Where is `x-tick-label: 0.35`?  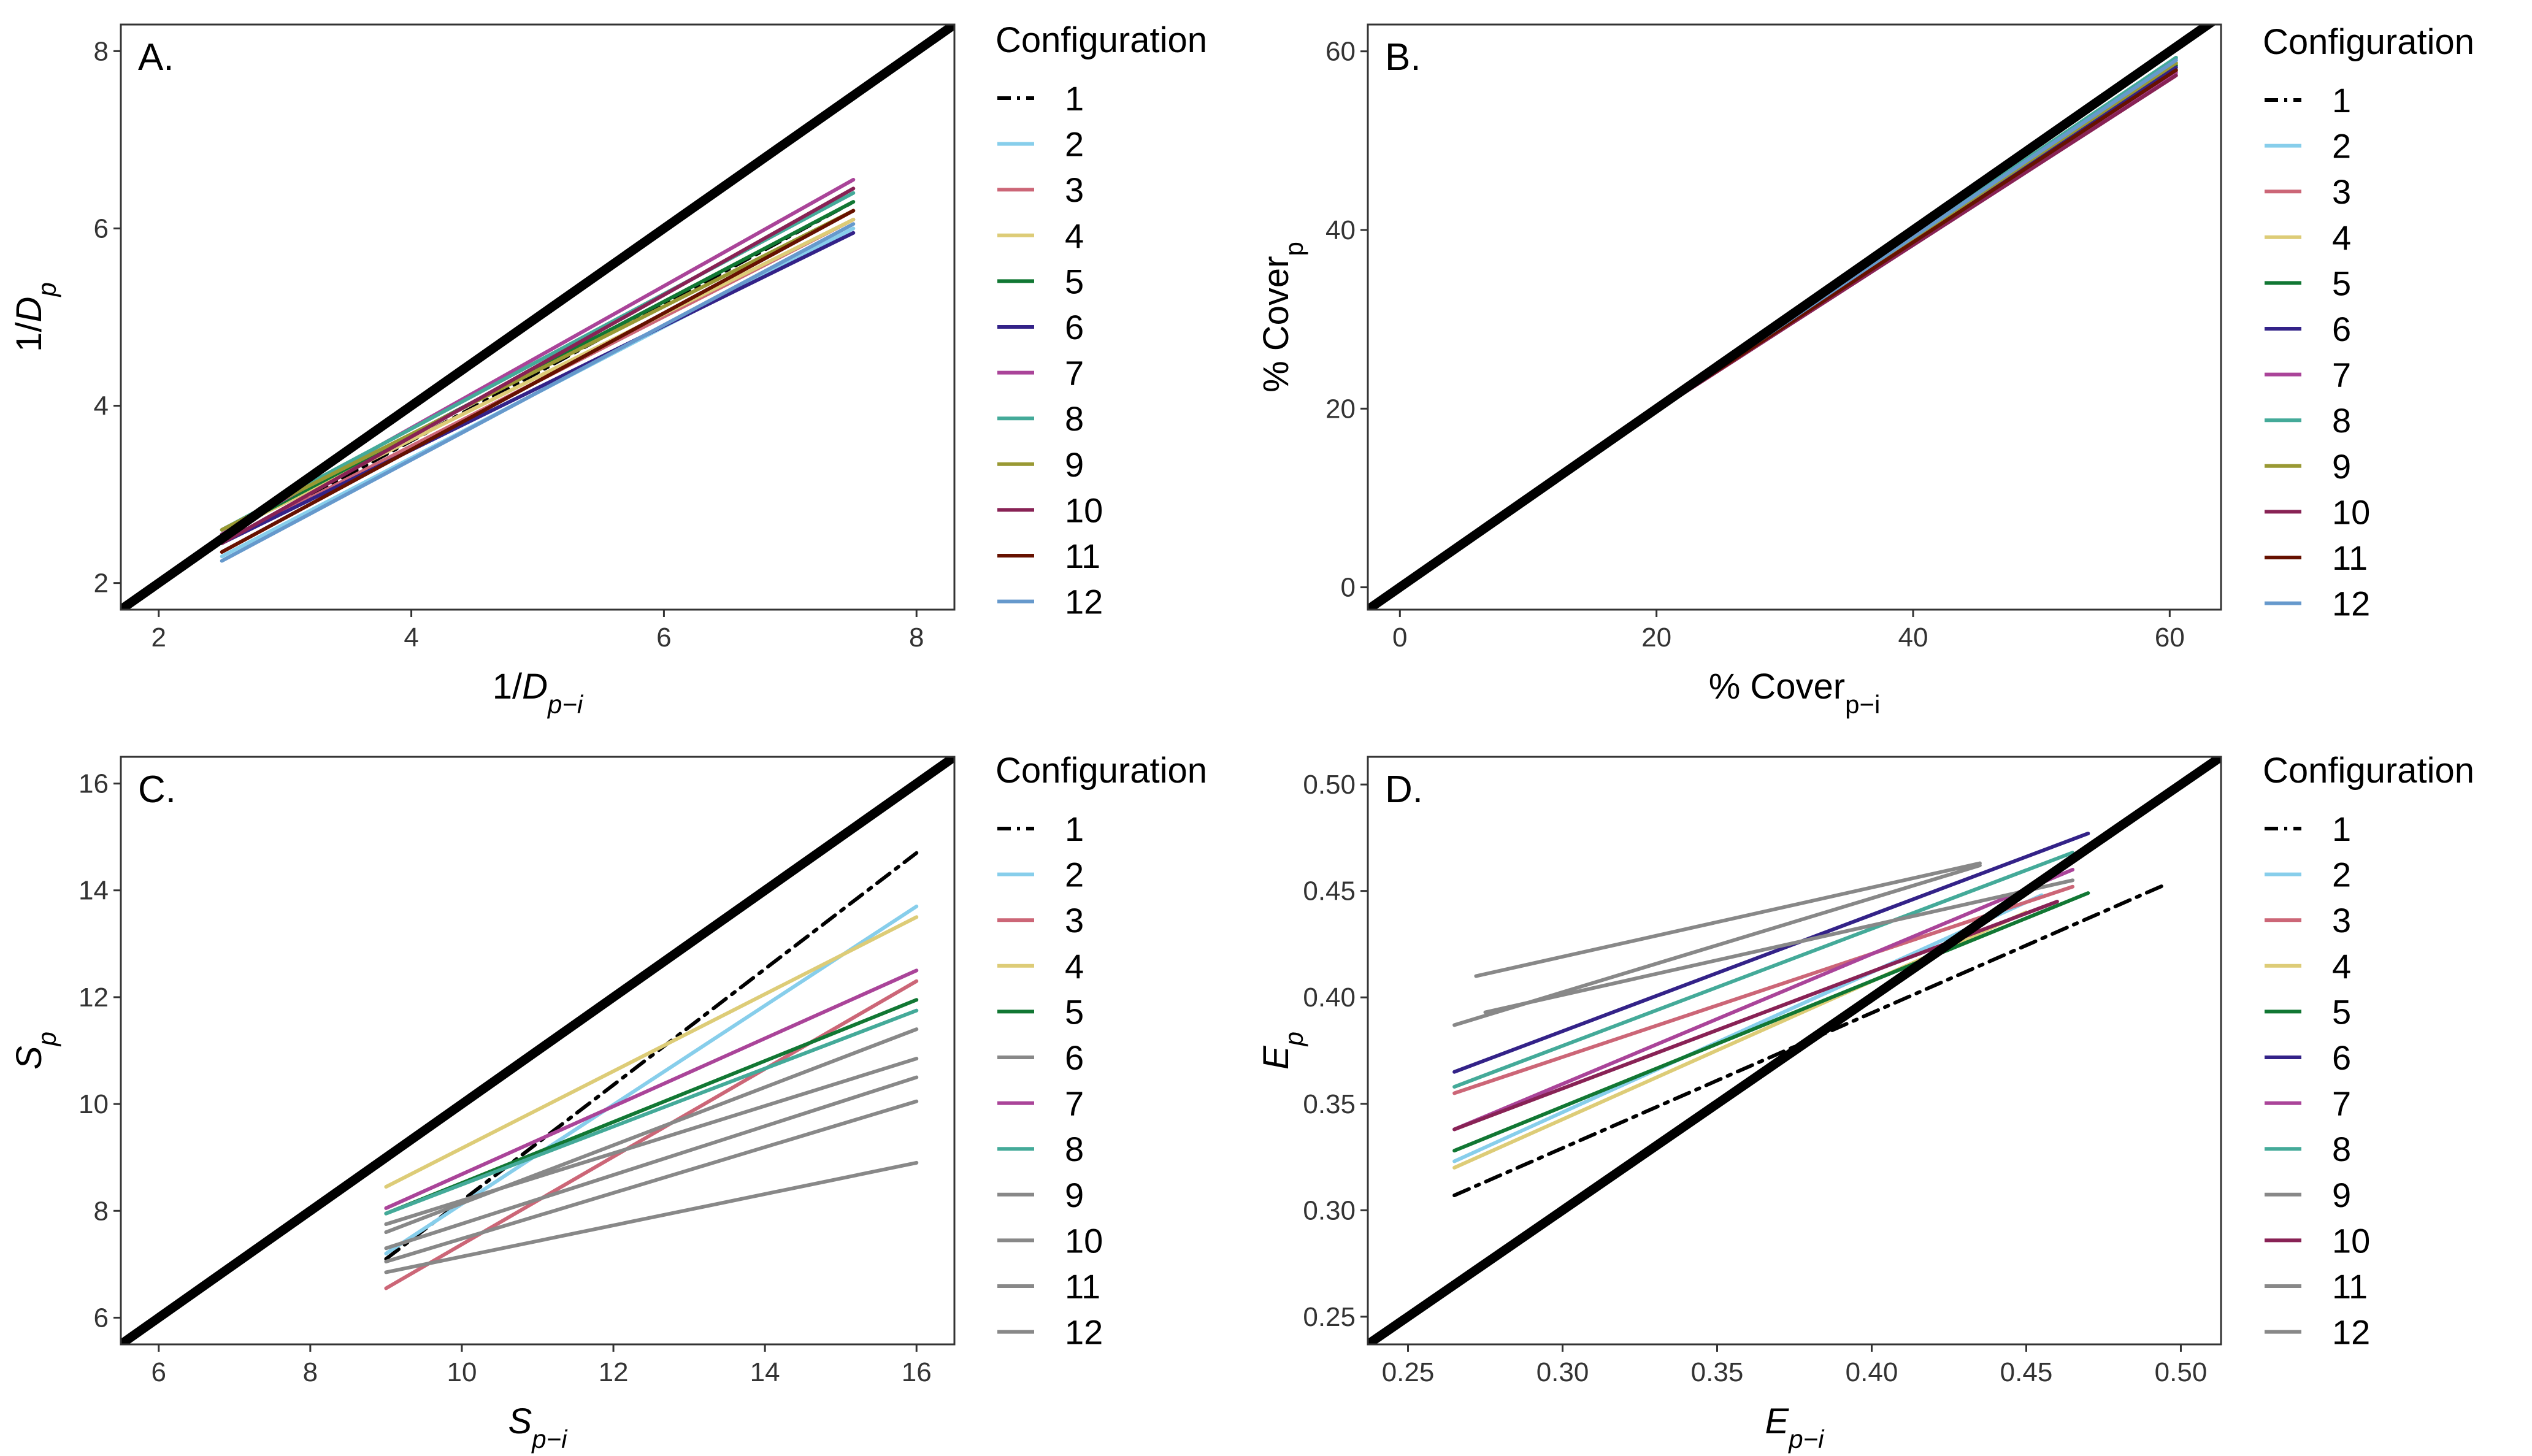
x-tick-label: 0.35 is located at coordinates (1717, 1372).